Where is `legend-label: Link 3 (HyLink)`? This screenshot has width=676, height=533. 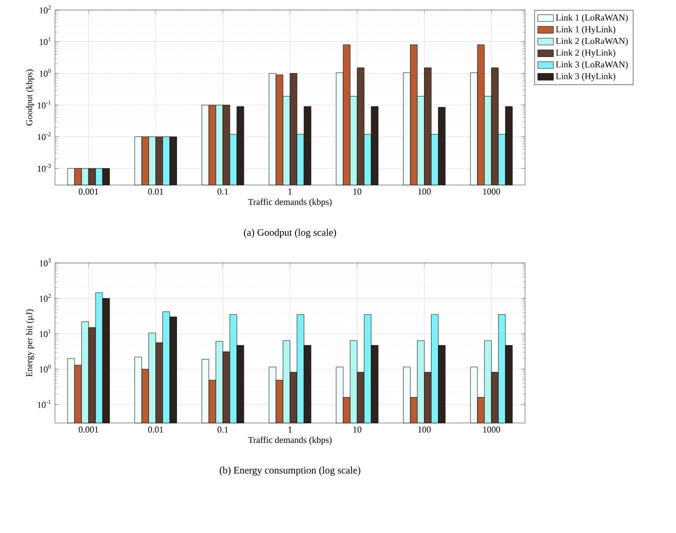 legend-label: Link 3 (HyLink) is located at coordinates (586, 77).